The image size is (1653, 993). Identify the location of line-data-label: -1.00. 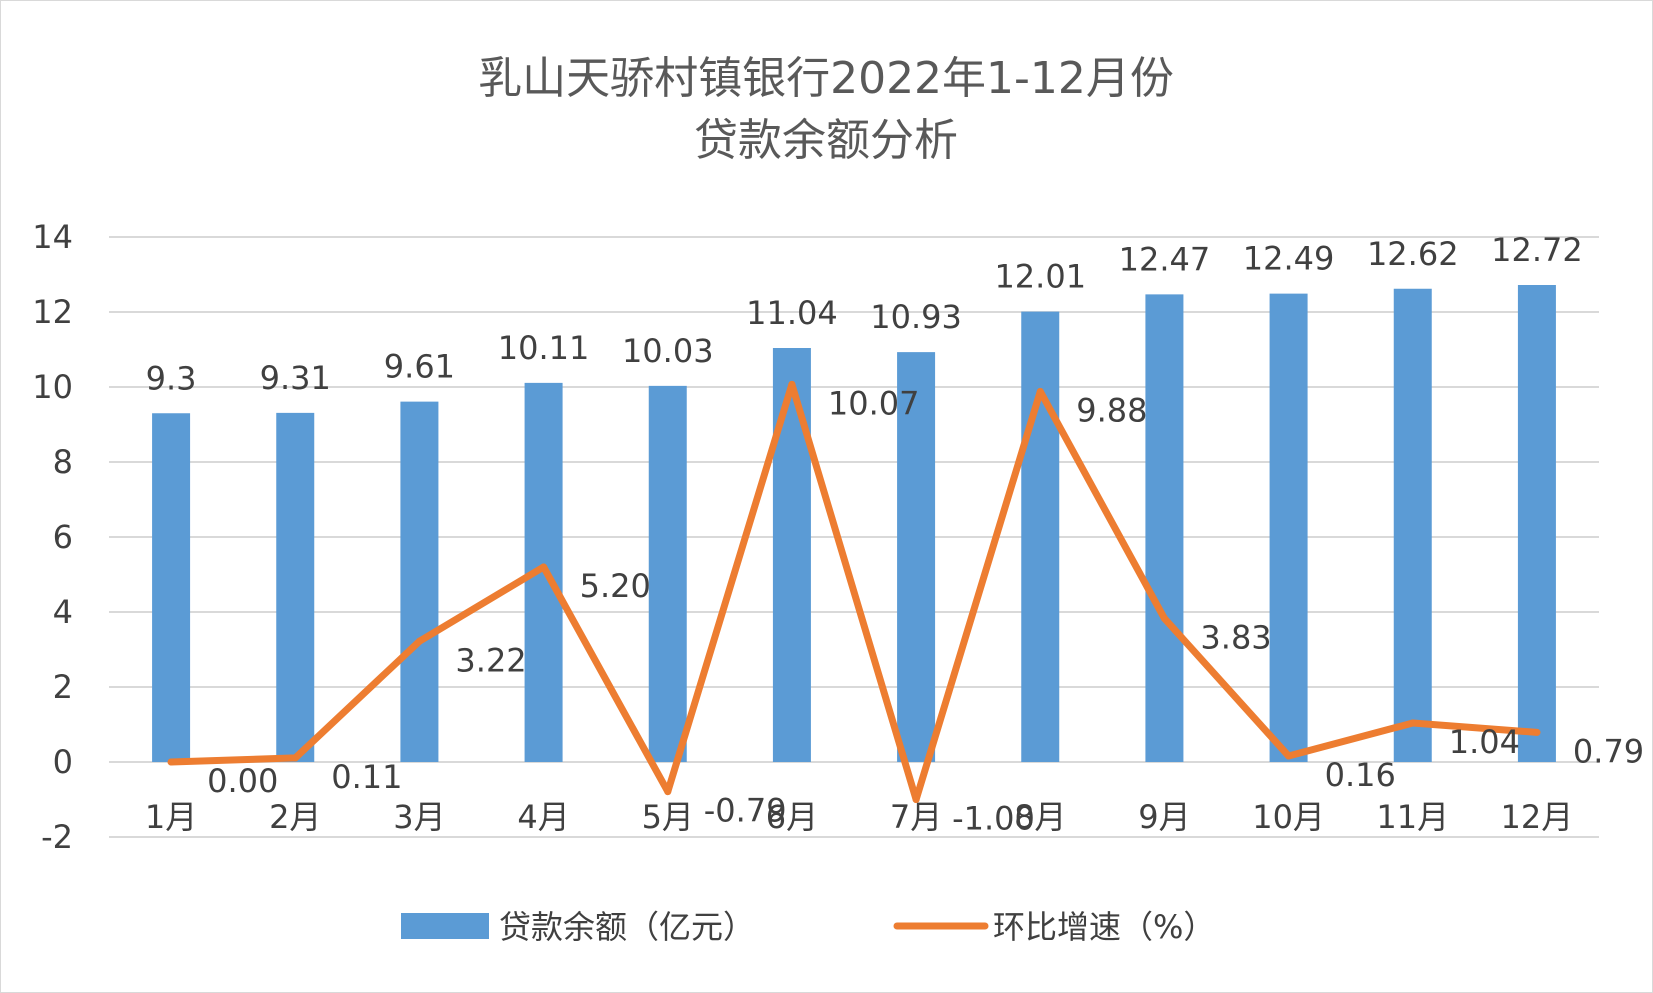
(993, 819).